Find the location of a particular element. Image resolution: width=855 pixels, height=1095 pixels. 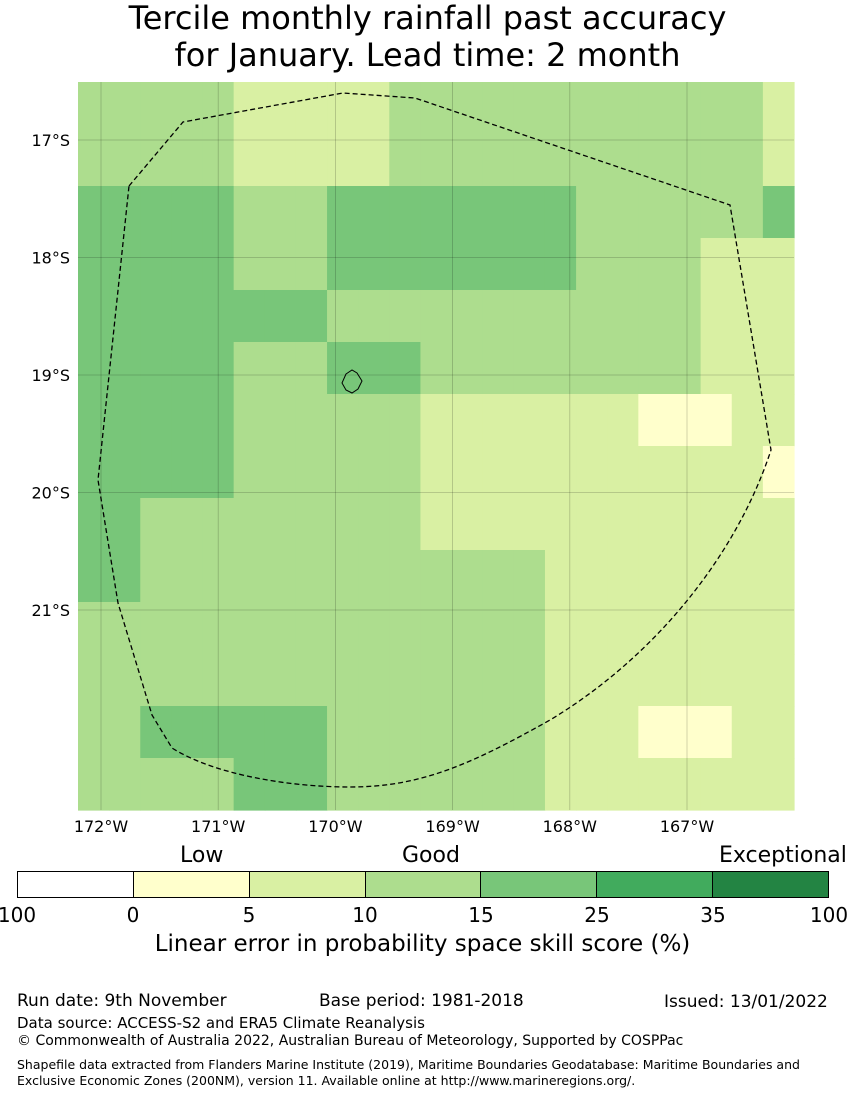

latitude-tick-label: 18°S is located at coordinates (50, 258).